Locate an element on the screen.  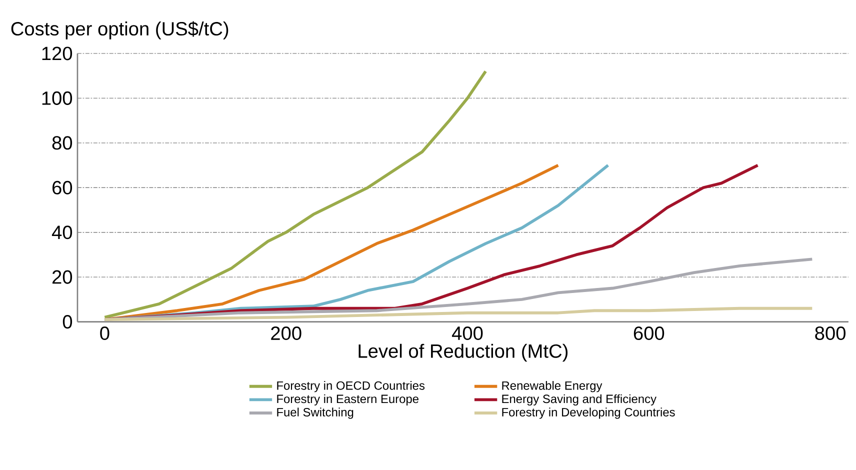
y-tick-label: 20 is located at coordinates (62, 277).